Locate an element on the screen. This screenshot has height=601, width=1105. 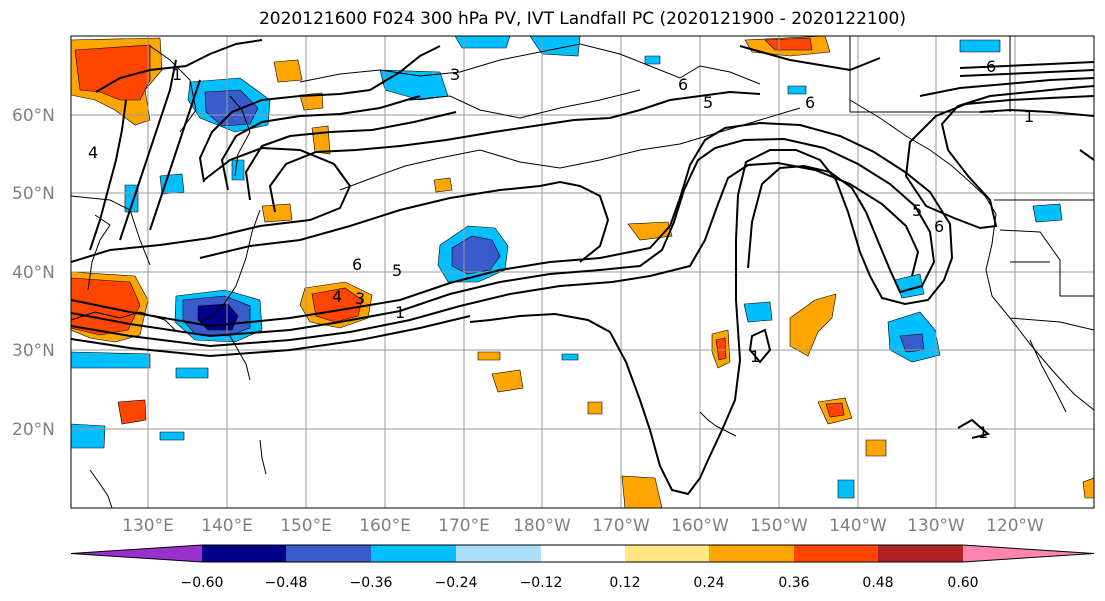
lon-label: 160°E is located at coordinates (385, 526).